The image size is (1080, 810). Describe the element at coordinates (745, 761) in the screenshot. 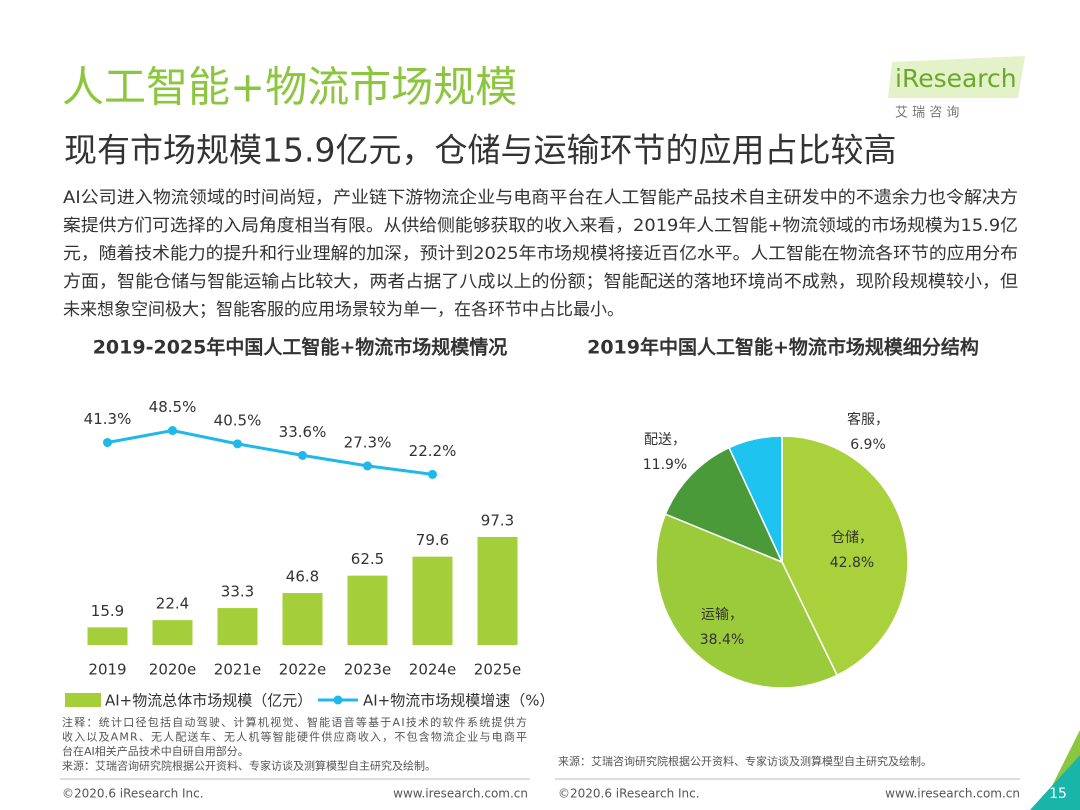

I see `source: 来源：艾瑞咨询研究院根据公开资料、专家访谈及测算模型自主研究及绘制。` at that location.